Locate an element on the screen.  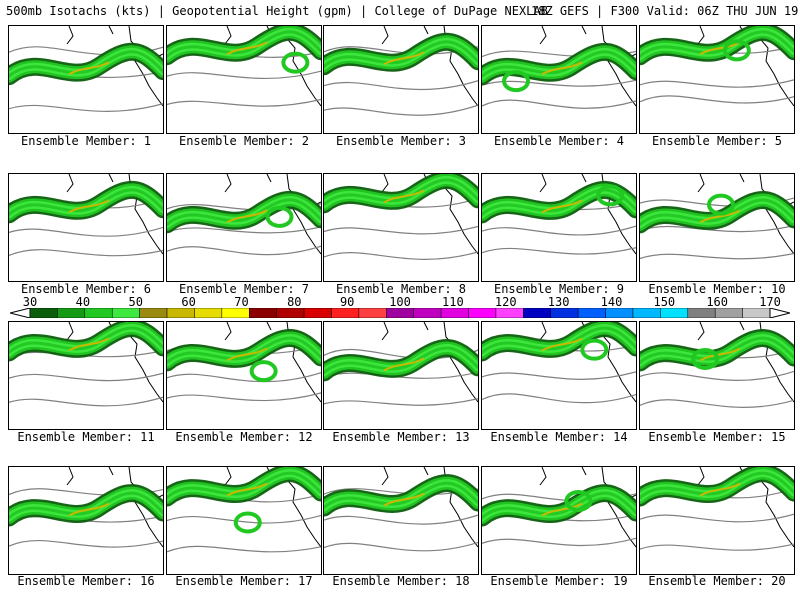
ensemble-member-label: Ensemble Member: 13 is located at coordinates (401, 437).